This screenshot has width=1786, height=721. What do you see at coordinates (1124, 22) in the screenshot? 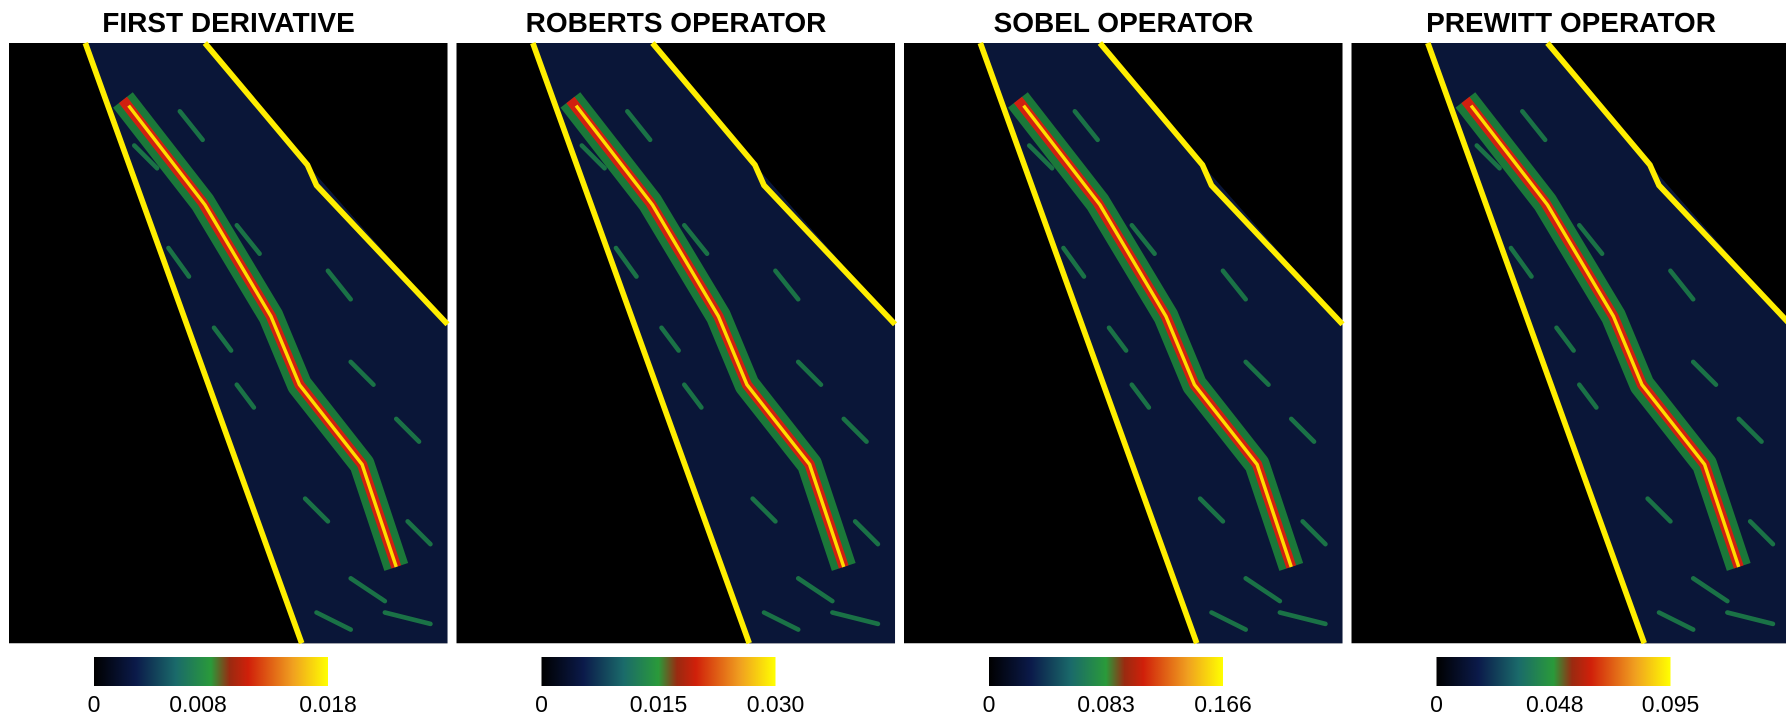
I see `panel-title: SOBEL OPERATOR` at bounding box center [1124, 22].